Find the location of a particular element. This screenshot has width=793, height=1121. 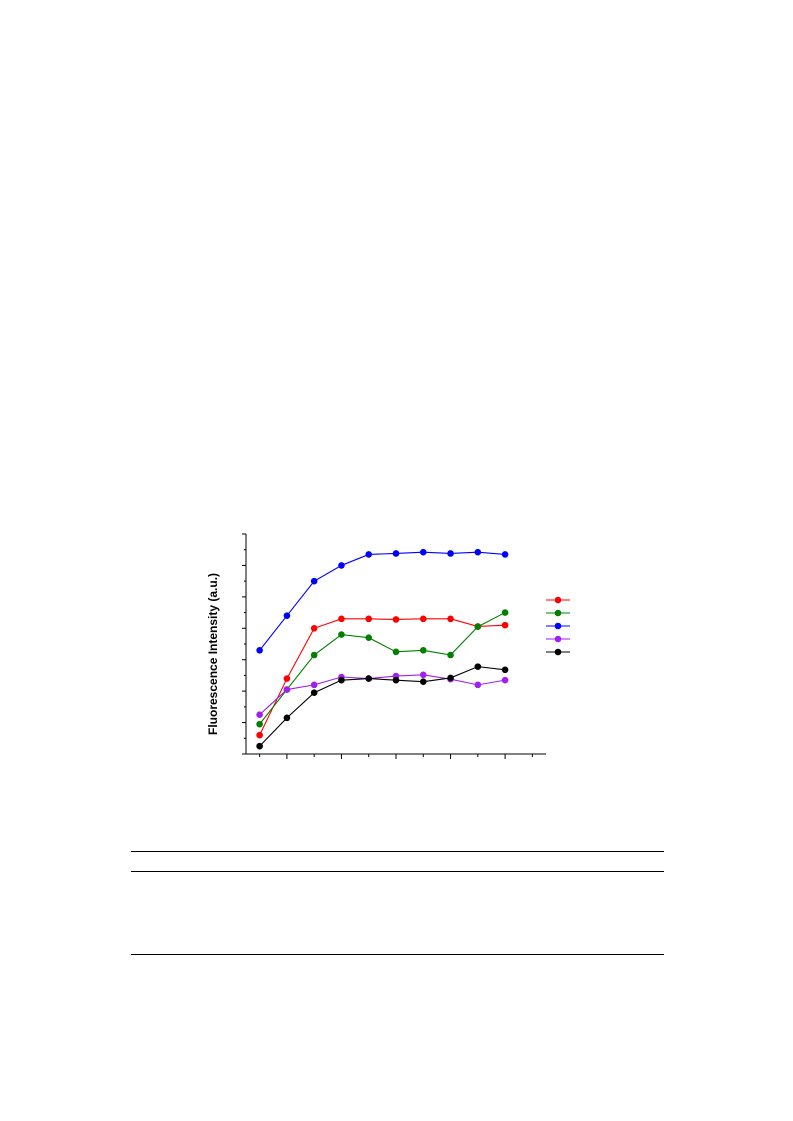

series-3-line is located at coordinates (382, 601).